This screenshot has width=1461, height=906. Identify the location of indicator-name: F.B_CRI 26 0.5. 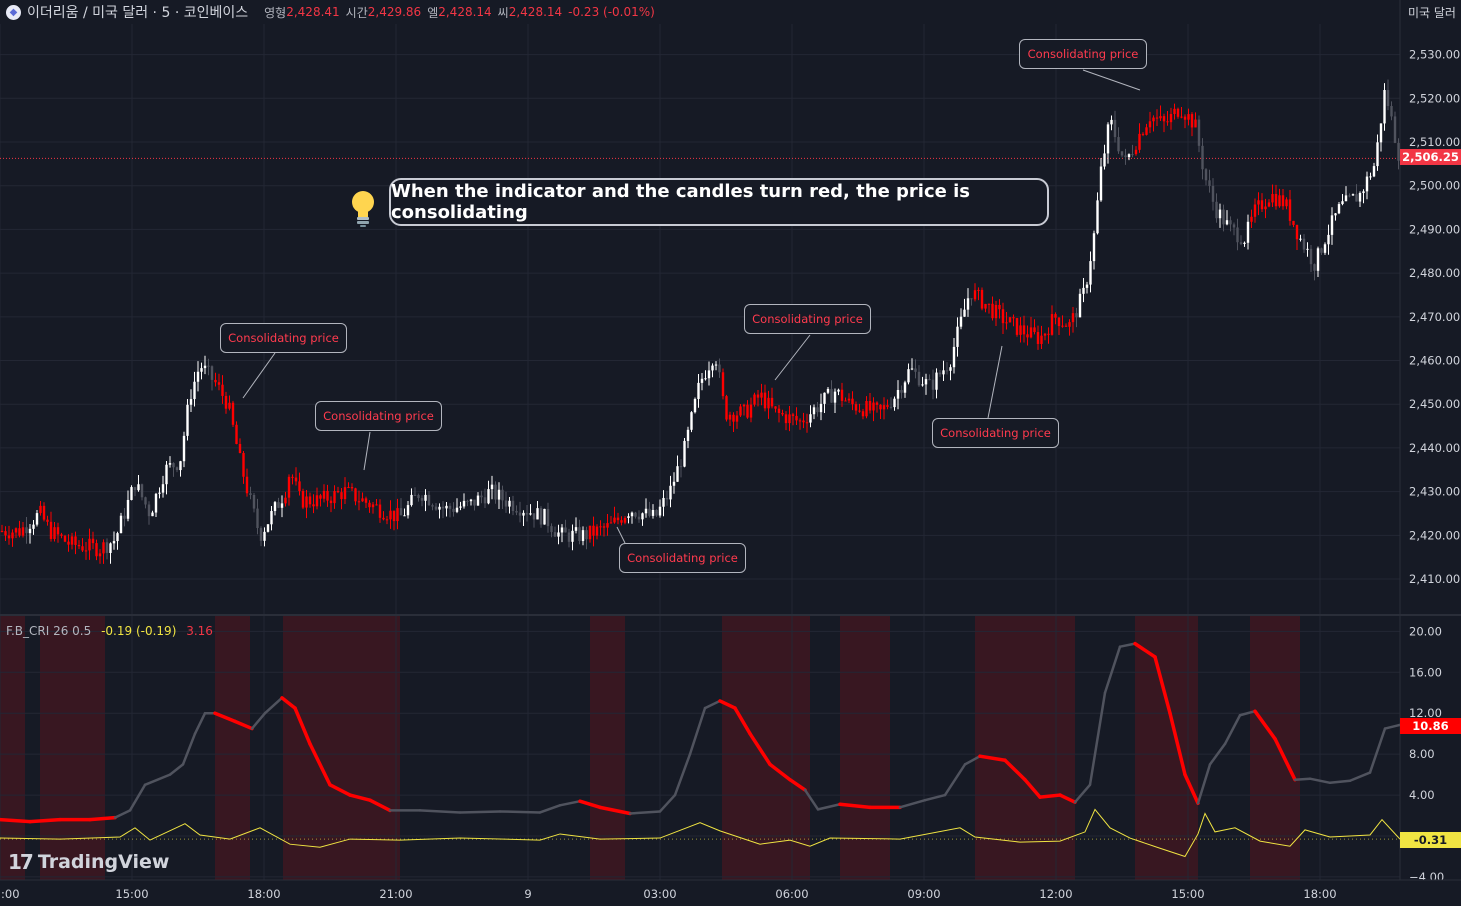
(49, 631).